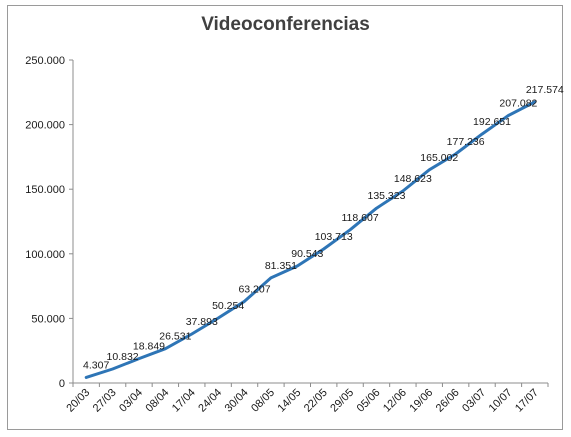 Image resolution: width=571 pixels, height=437 pixels. What do you see at coordinates (237, 401) in the screenshot?
I see `x-tick-label: 30/04` at bounding box center [237, 401].